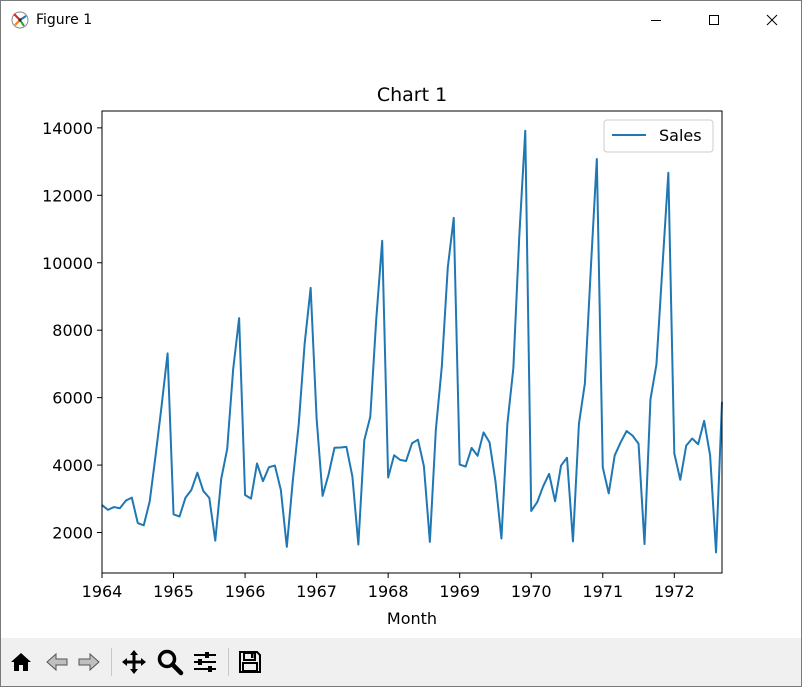  I want to click on save-button, so click(250, 662).